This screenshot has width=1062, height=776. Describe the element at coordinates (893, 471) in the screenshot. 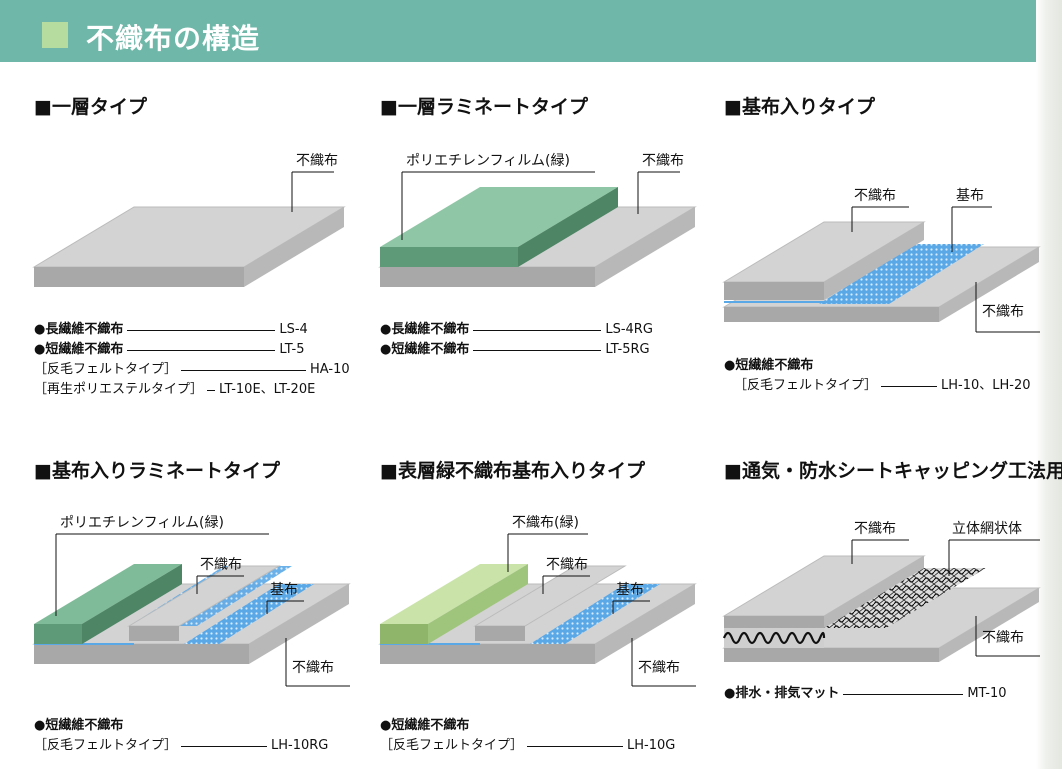

I see `panel-title: ■通気・防水シートキャッピング工法用` at that location.